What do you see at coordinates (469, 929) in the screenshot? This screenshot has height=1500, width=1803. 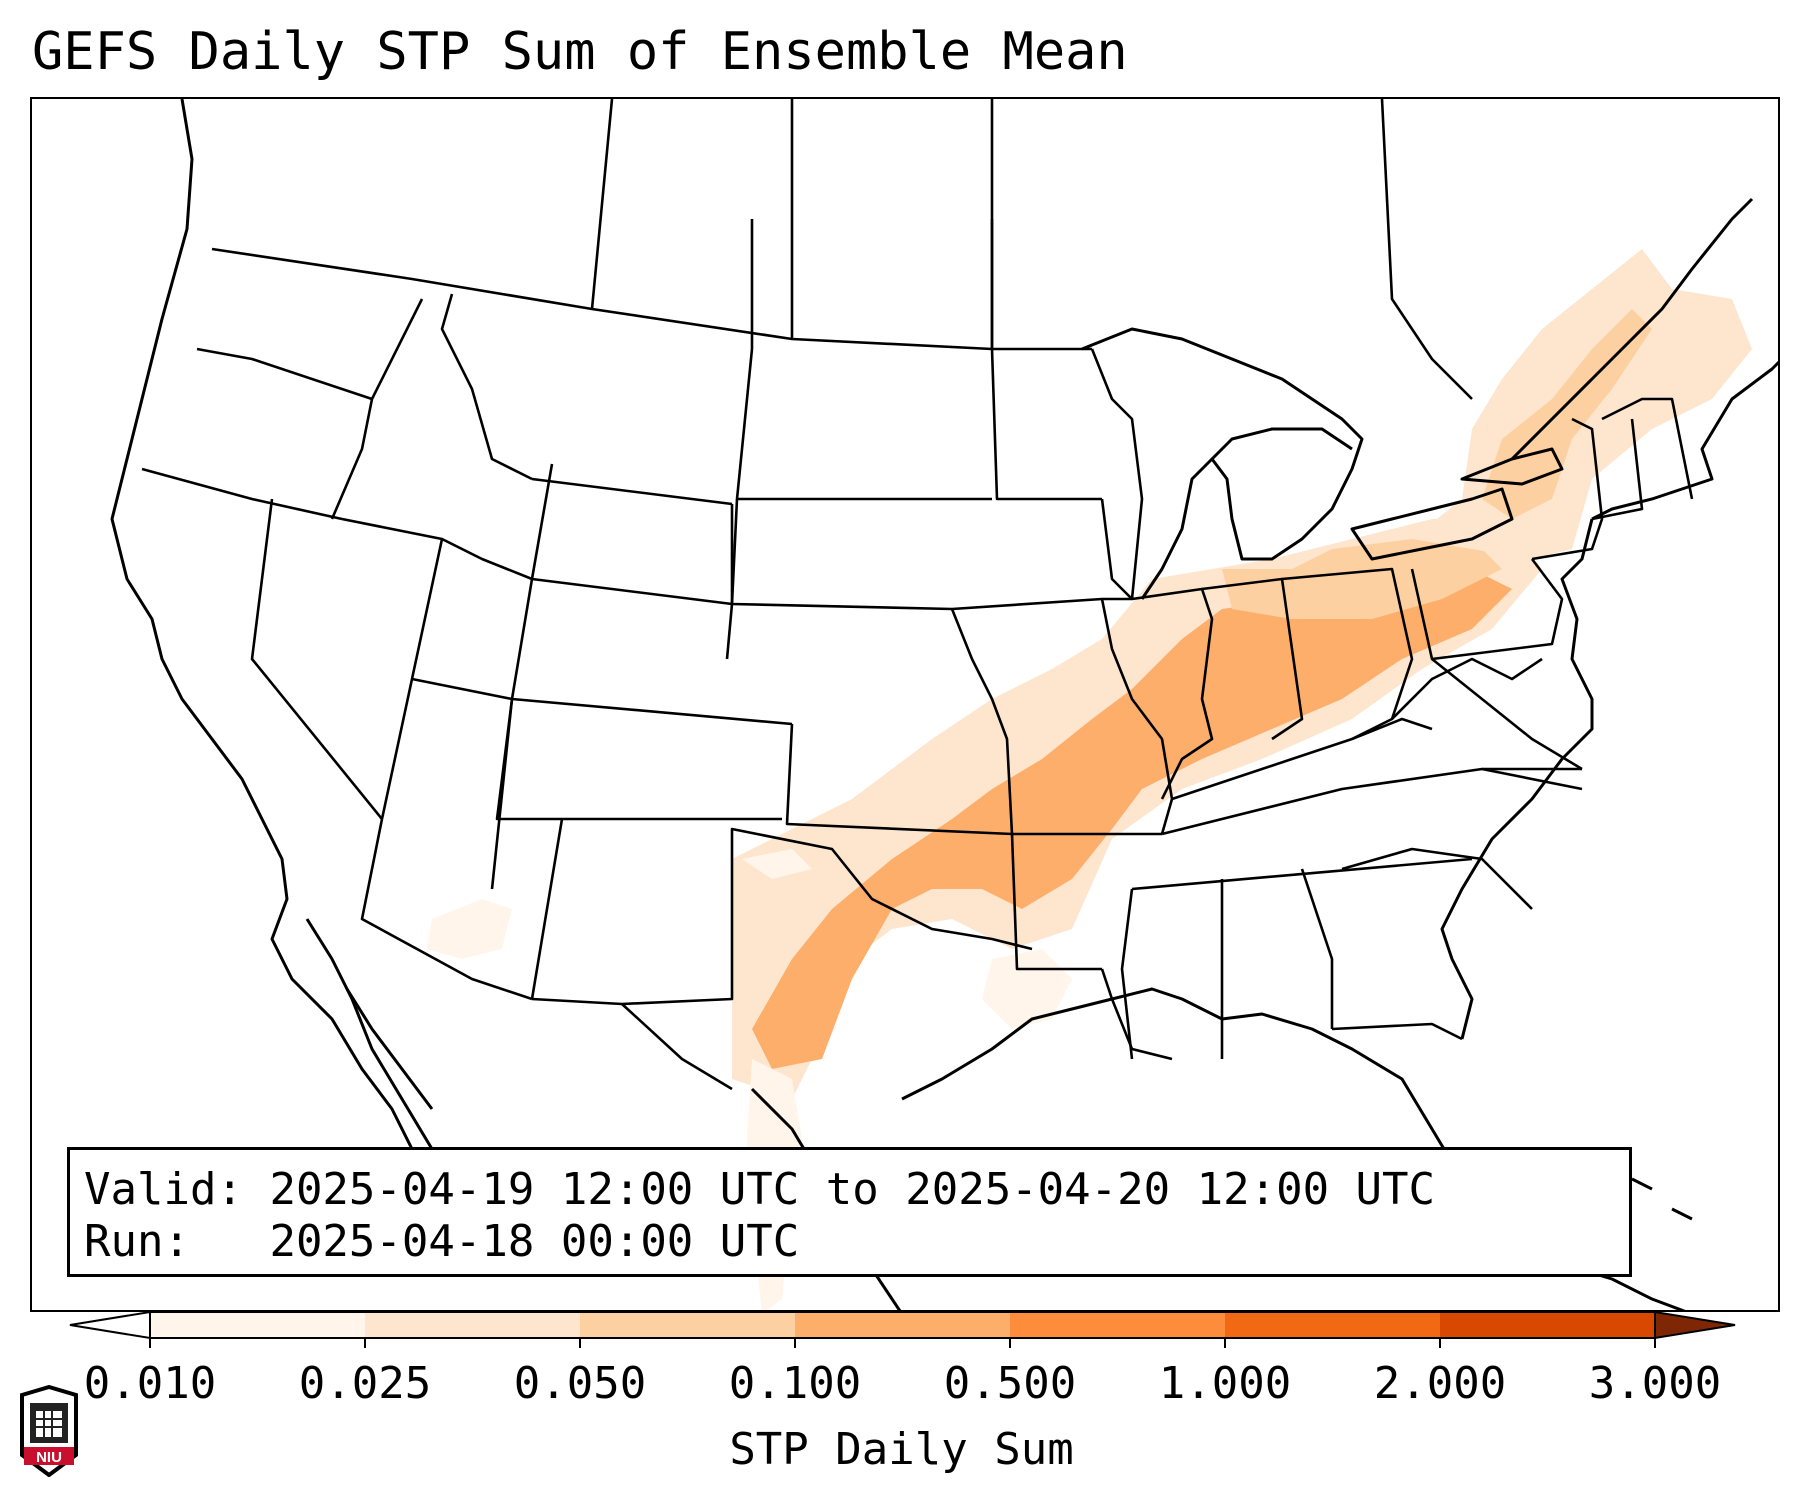 I see `stp-new-mexico-faint` at bounding box center [469, 929].